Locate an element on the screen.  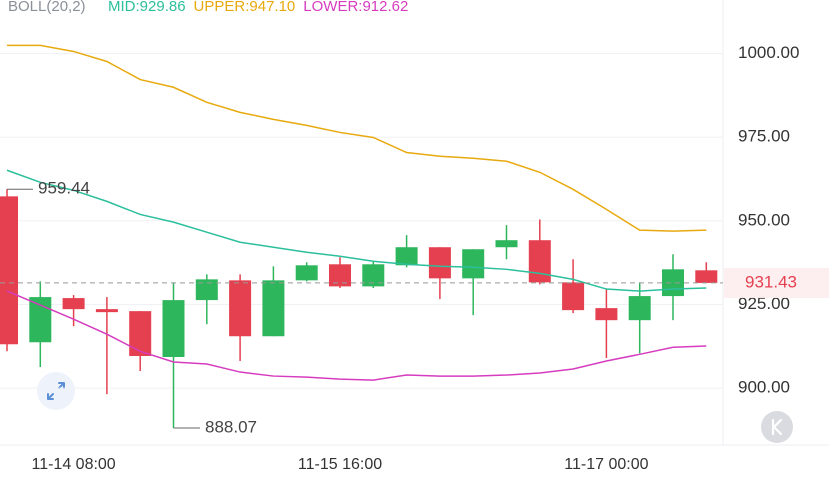
x-tick-label: 11-15 16:00 is located at coordinates (340, 464).